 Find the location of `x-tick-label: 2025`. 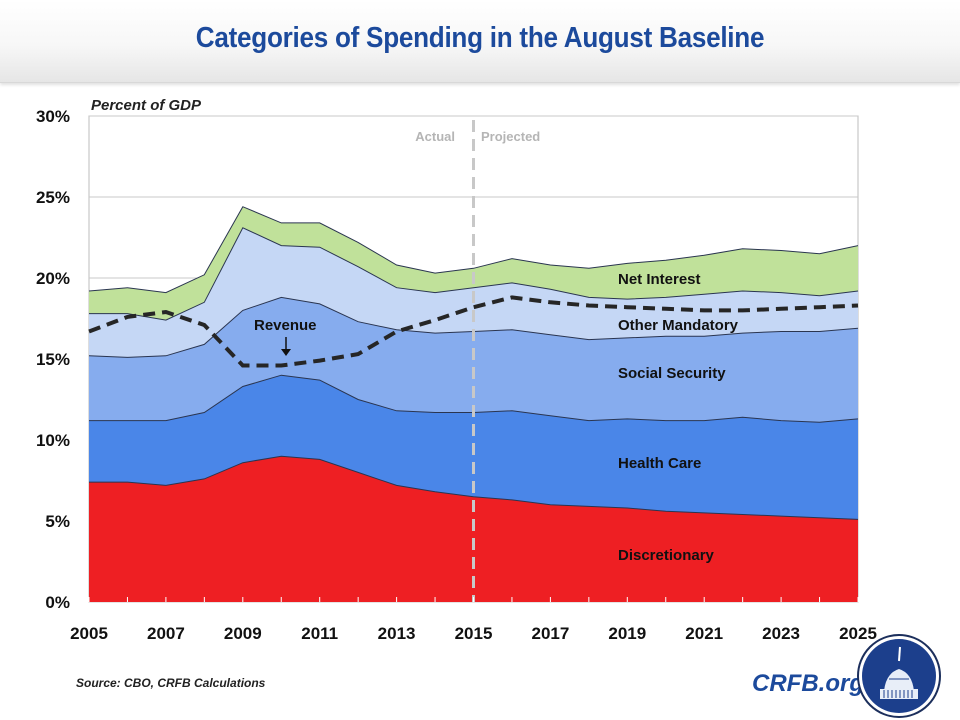

x-tick-label: 2025 is located at coordinates (858, 633).